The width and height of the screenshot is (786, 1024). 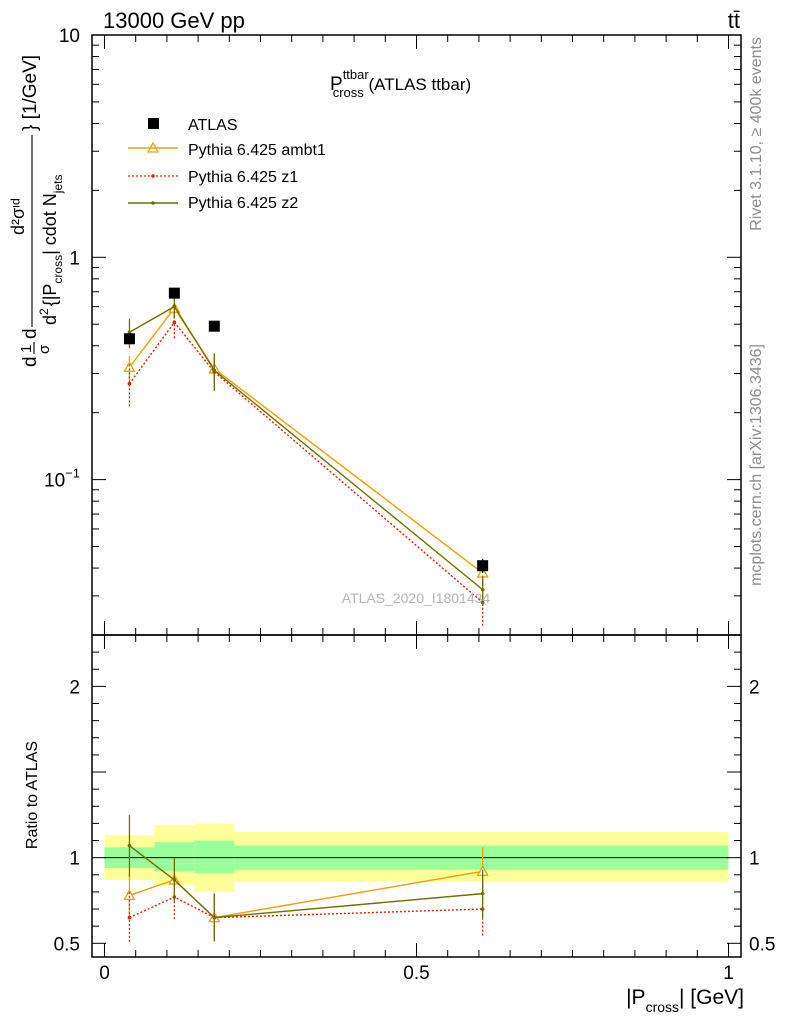 I want to click on legend-marker-ambt1, so click(x=153, y=147).